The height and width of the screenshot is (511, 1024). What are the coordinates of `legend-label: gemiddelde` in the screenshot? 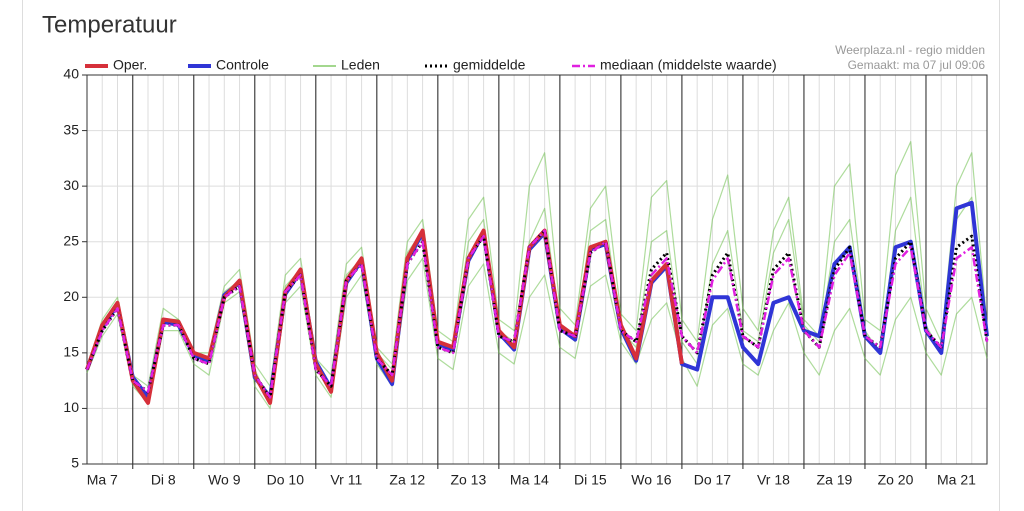 It's located at (489, 65).